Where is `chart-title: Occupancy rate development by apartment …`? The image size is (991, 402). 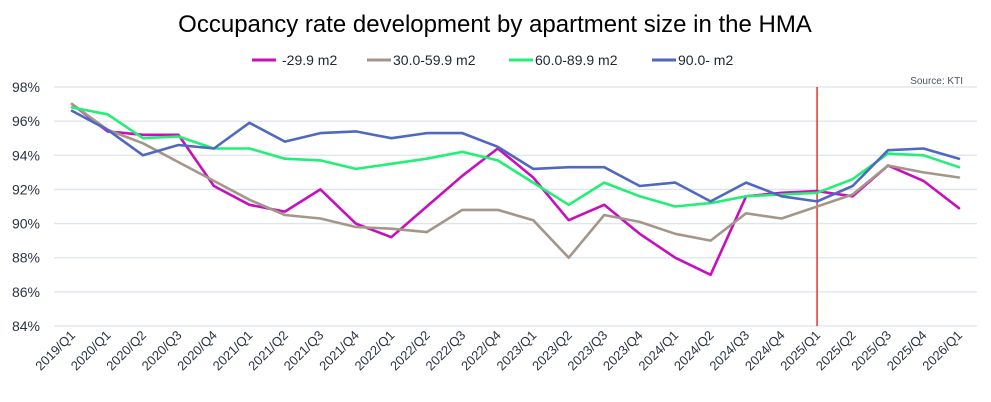 chart-title: Occupancy rate development by apartment … is located at coordinates (495, 24).